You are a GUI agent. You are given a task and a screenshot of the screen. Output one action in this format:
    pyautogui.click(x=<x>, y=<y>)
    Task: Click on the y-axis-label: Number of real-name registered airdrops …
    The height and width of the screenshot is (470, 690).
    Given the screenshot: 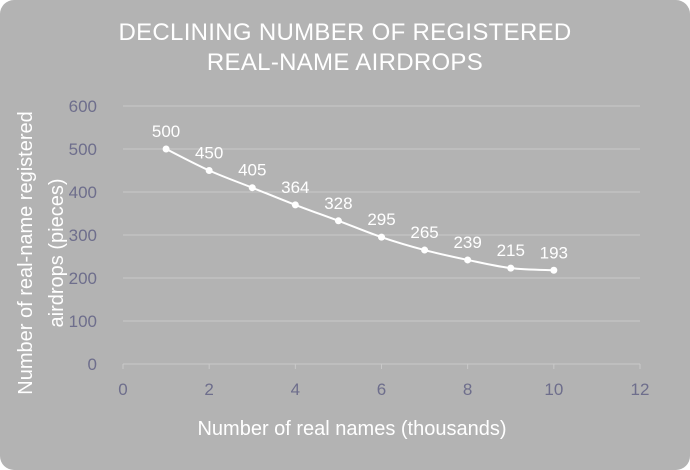 What is the action you would take?
    pyautogui.click(x=41, y=252)
    